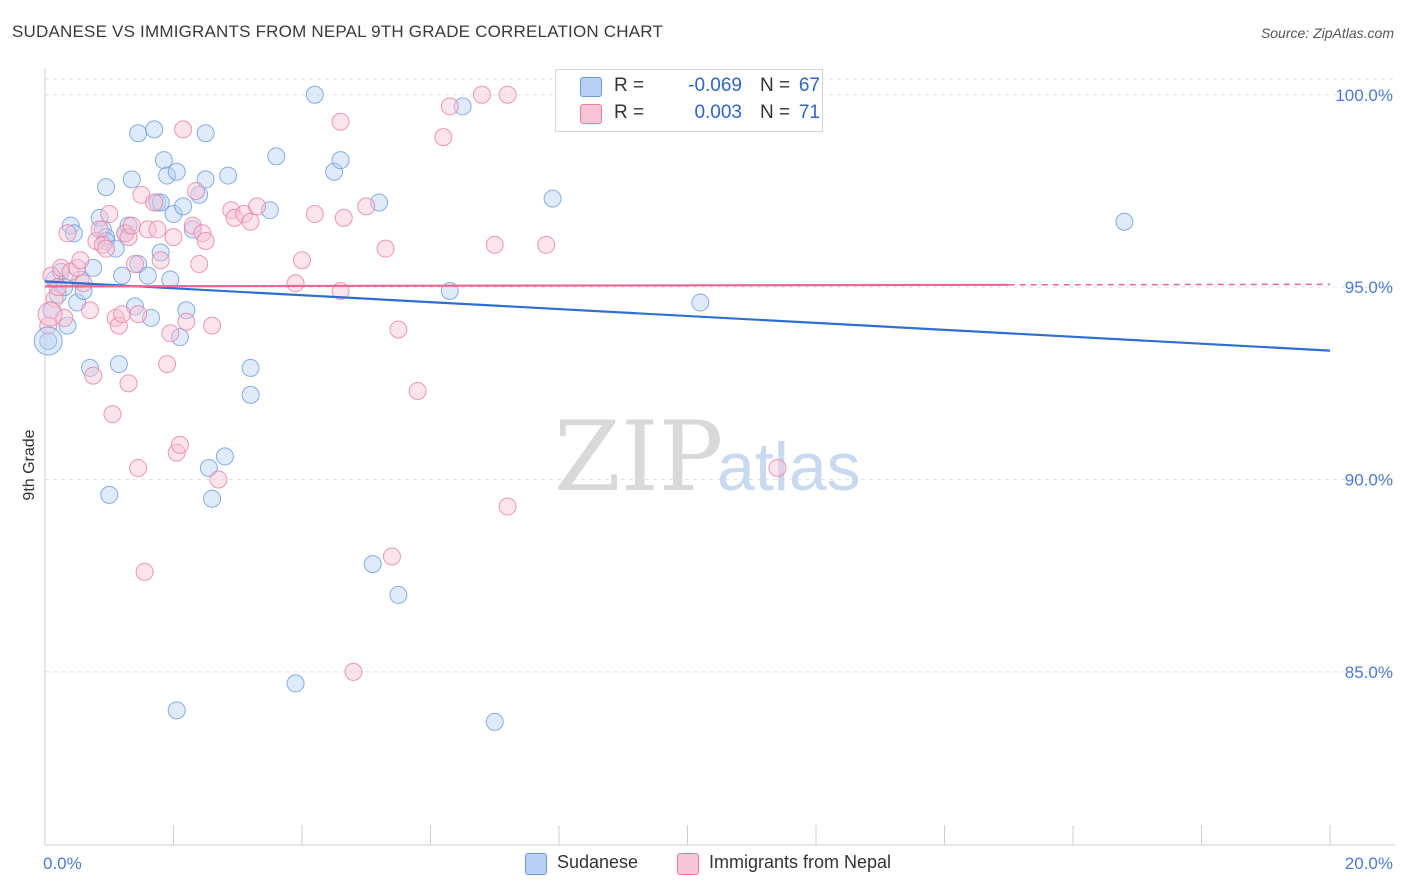 This screenshot has width=1406, height=892. What do you see at coordinates (688, 864) in the screenshot?
I see `legend-swatch-pink` at bounding box center [688, 864].